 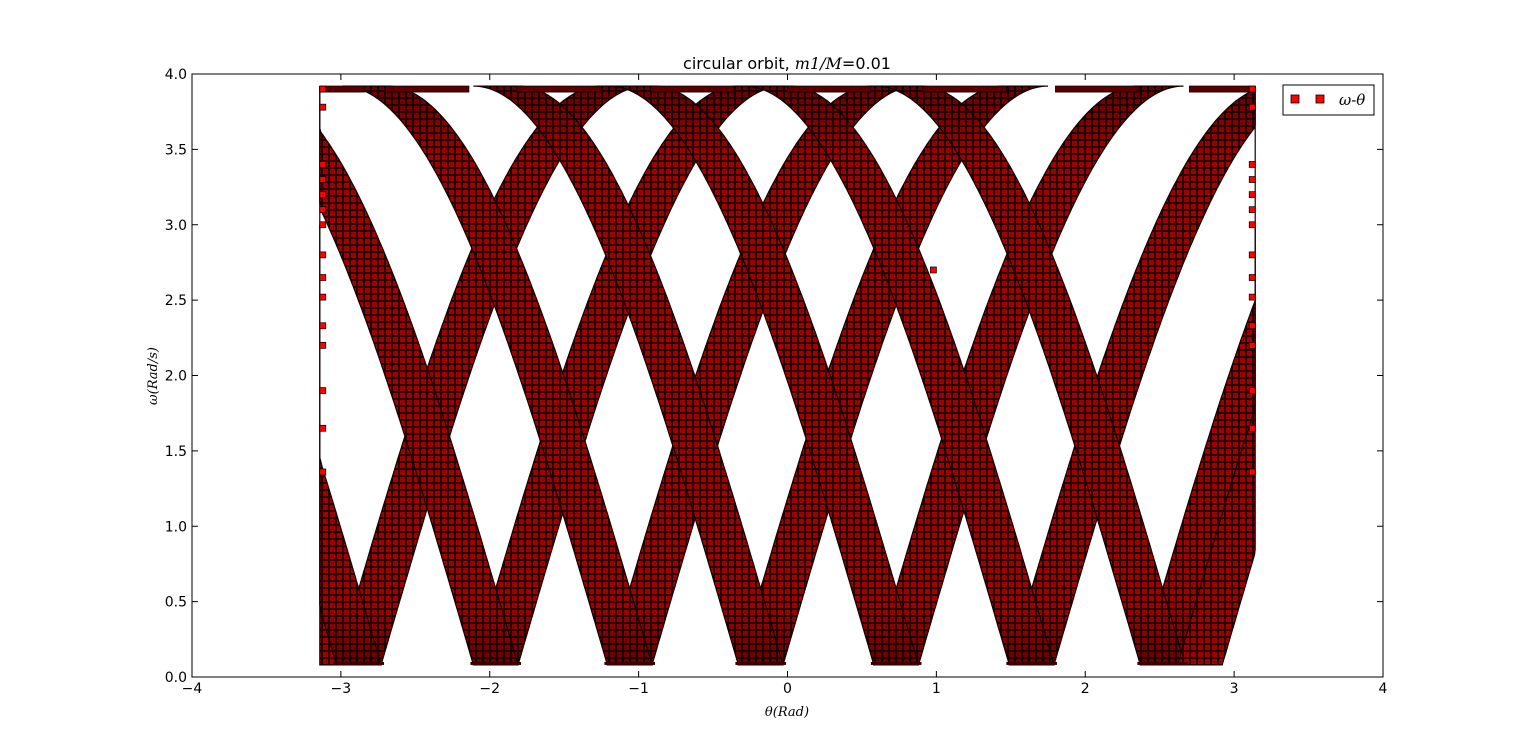 I want to click on x-tick-label: −1, so click(x=638, y=689).